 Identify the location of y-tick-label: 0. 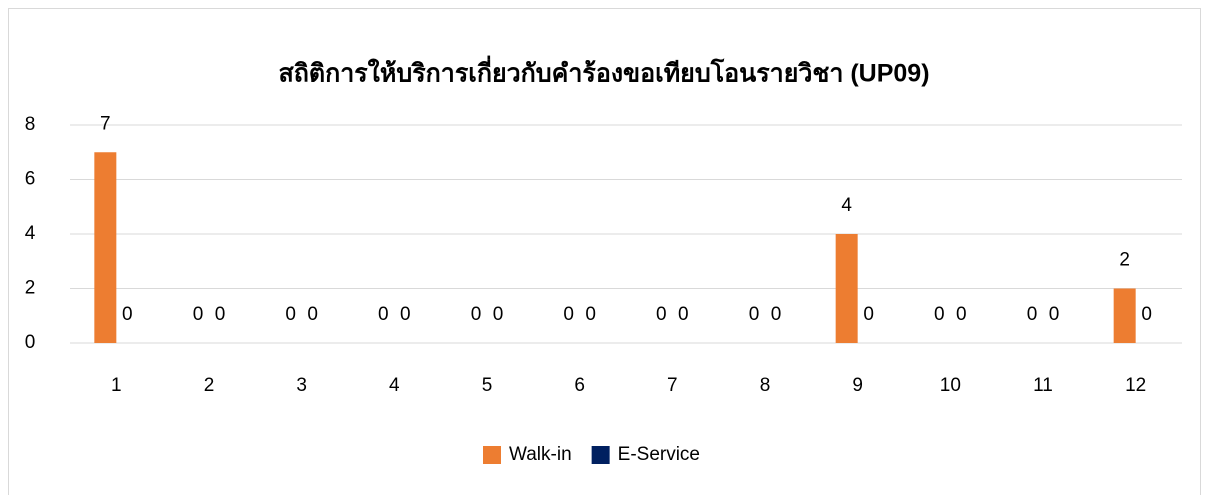
(30, 342).